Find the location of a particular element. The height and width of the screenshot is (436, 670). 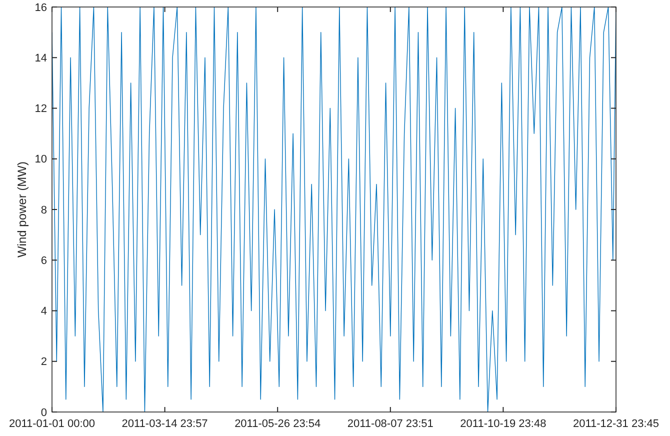

x-tick-label: 2011-10-19 23:48 is located at coordinates (503, 424).